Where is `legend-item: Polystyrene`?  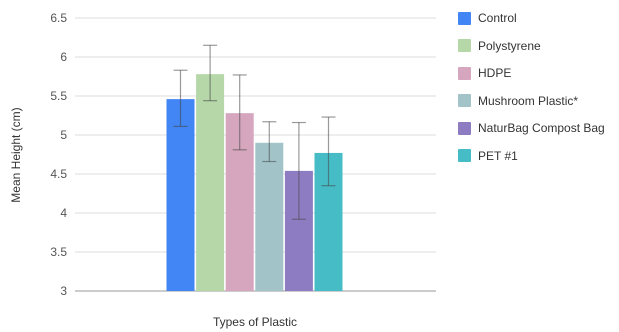
legend-item: Polystyrene is located at coordinates (531, 46).